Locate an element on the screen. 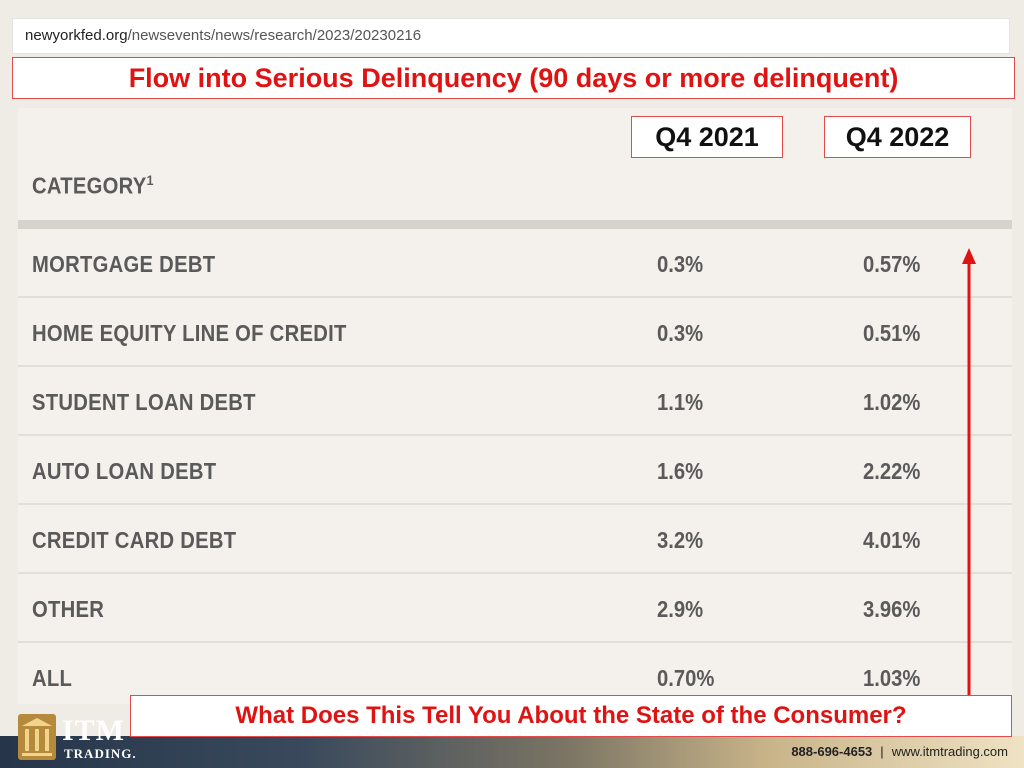  column-header-q4-2022: Q4 2022 is located at coordinates (897, 137).